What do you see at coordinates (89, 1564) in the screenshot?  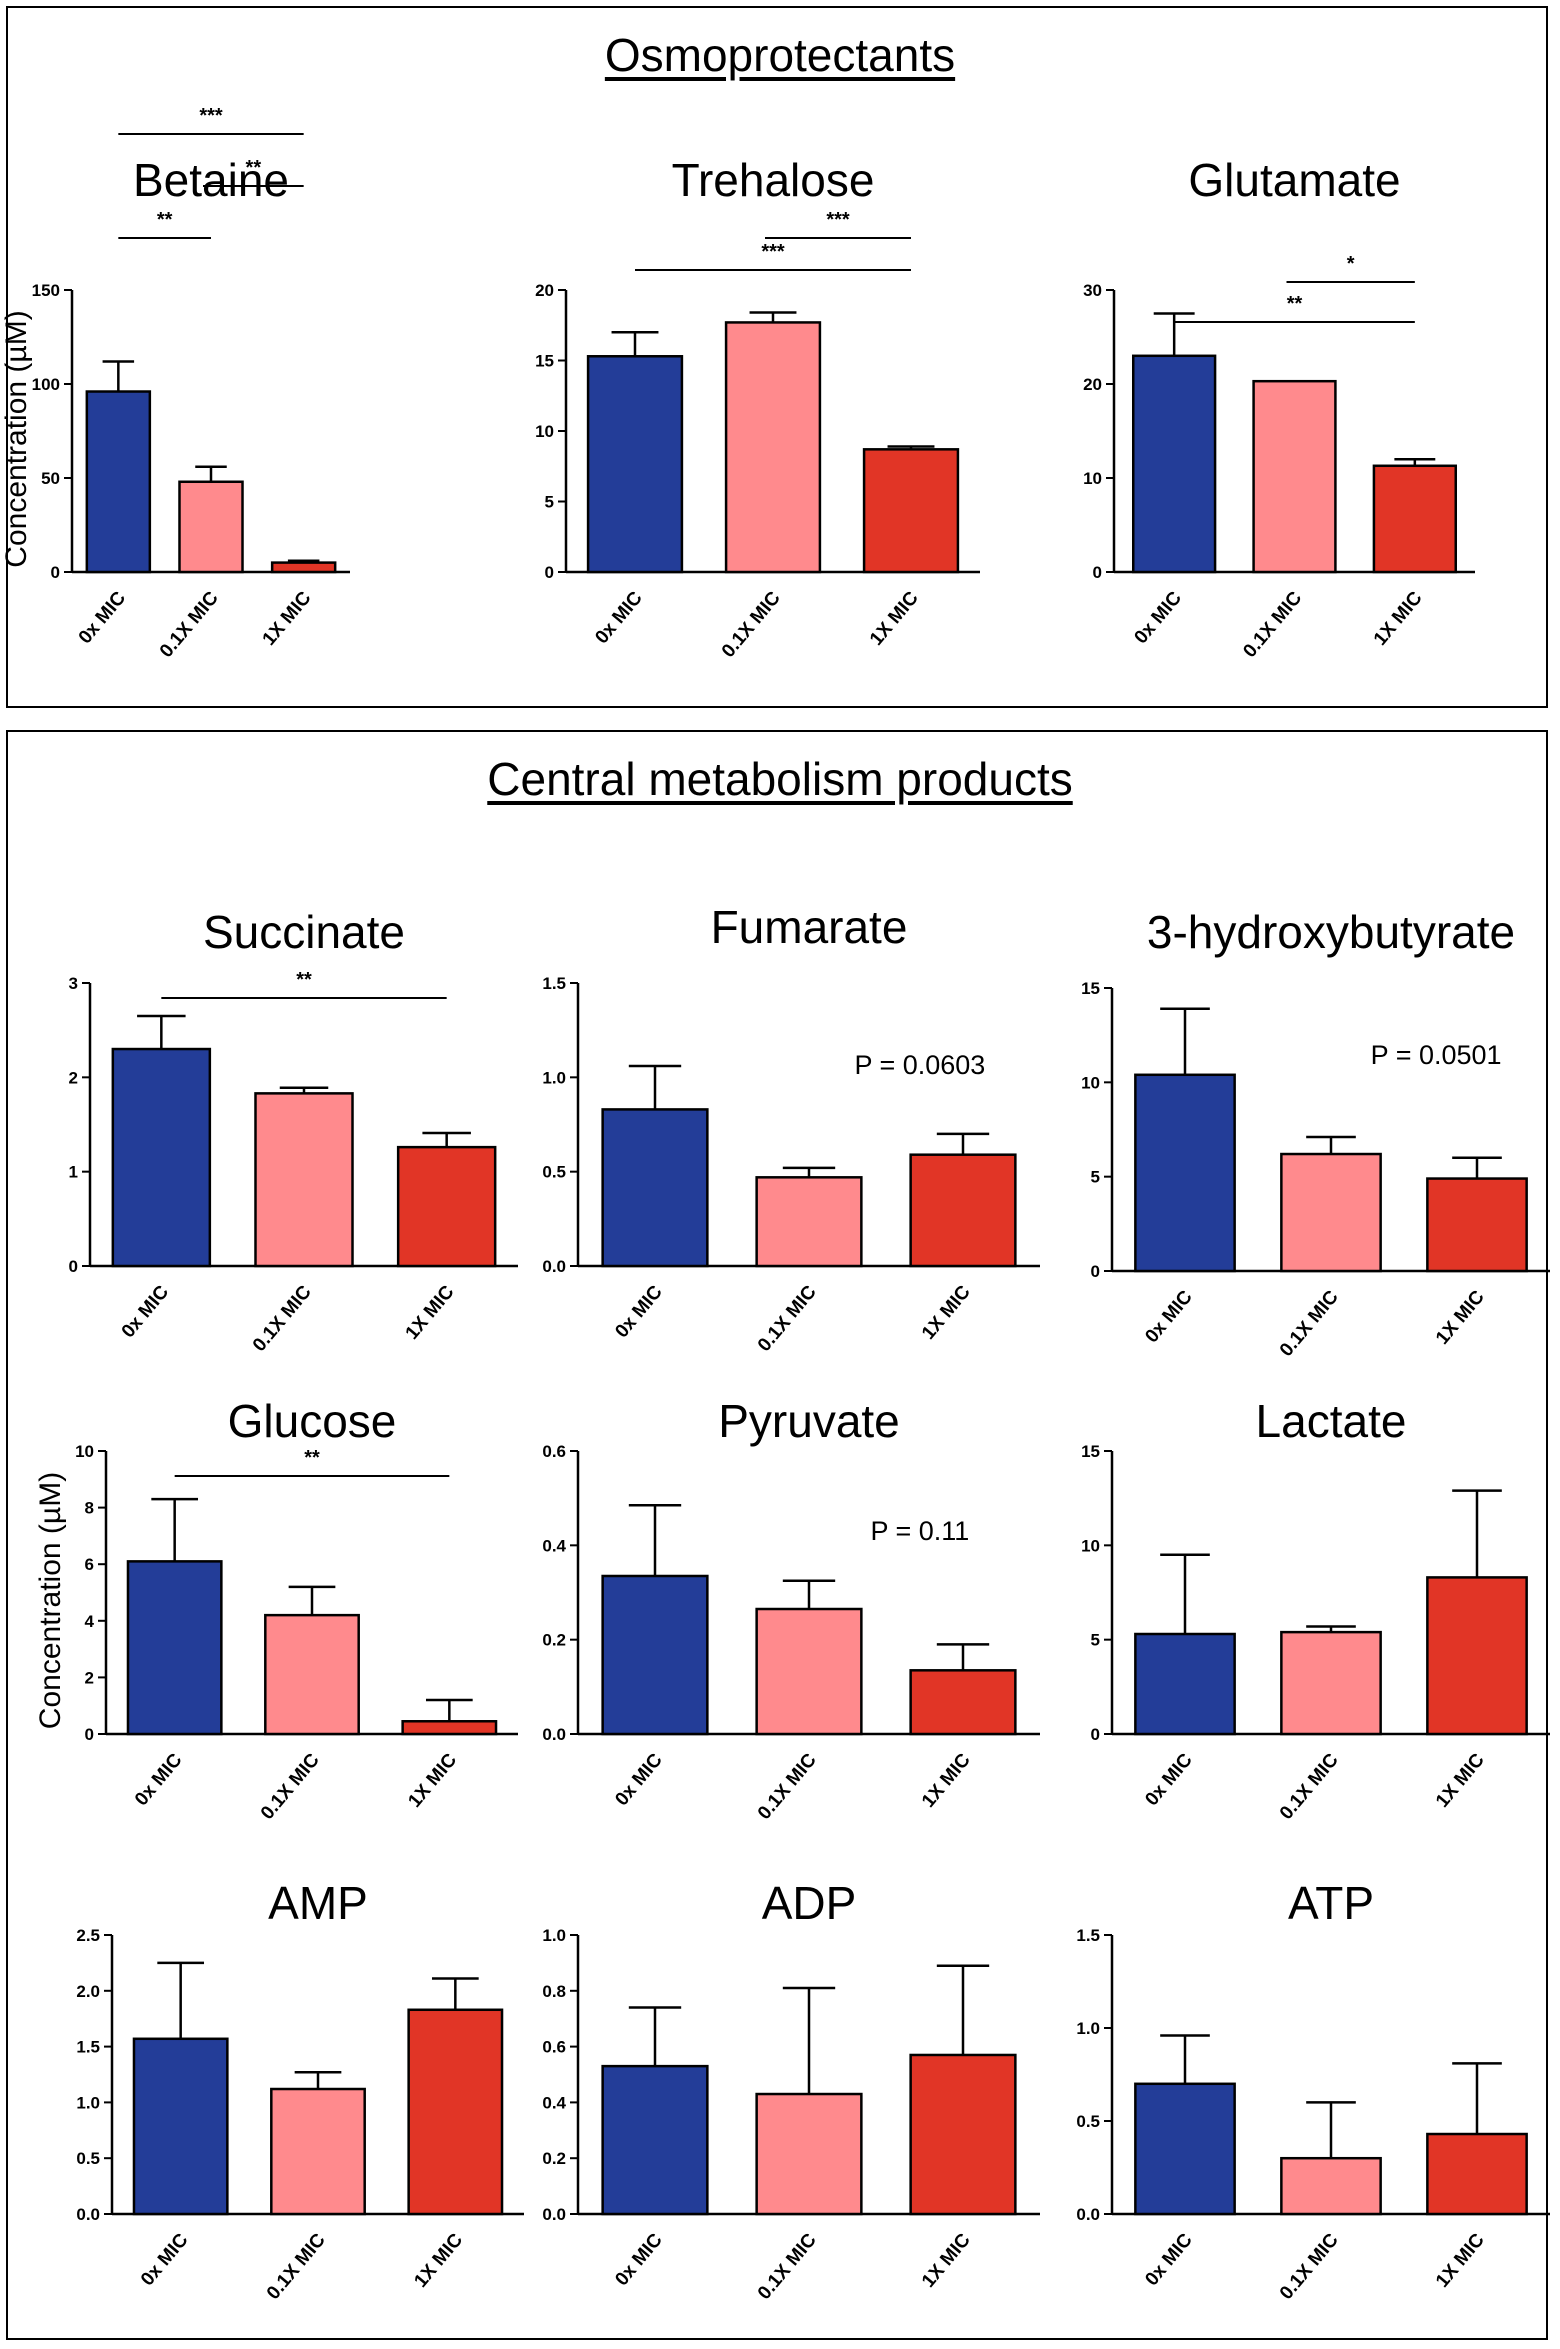 I see `y-tick-label: 6` at bounding box center [89, 1564].